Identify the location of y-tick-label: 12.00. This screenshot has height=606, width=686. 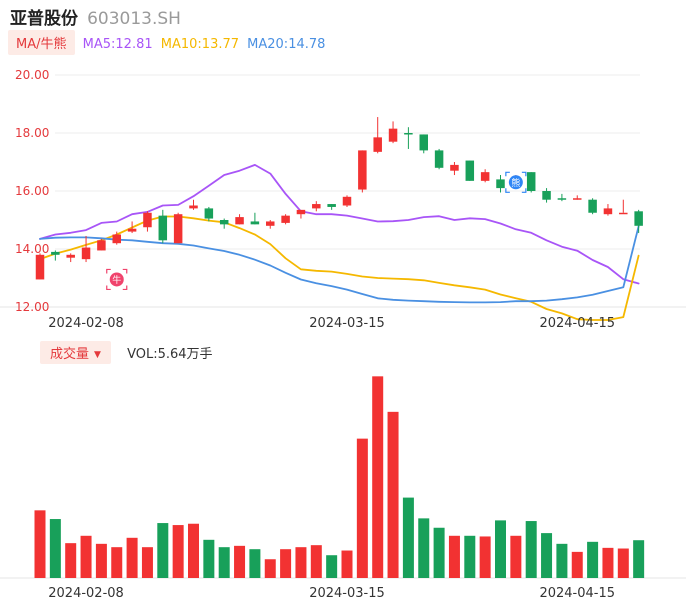
(32, 307).